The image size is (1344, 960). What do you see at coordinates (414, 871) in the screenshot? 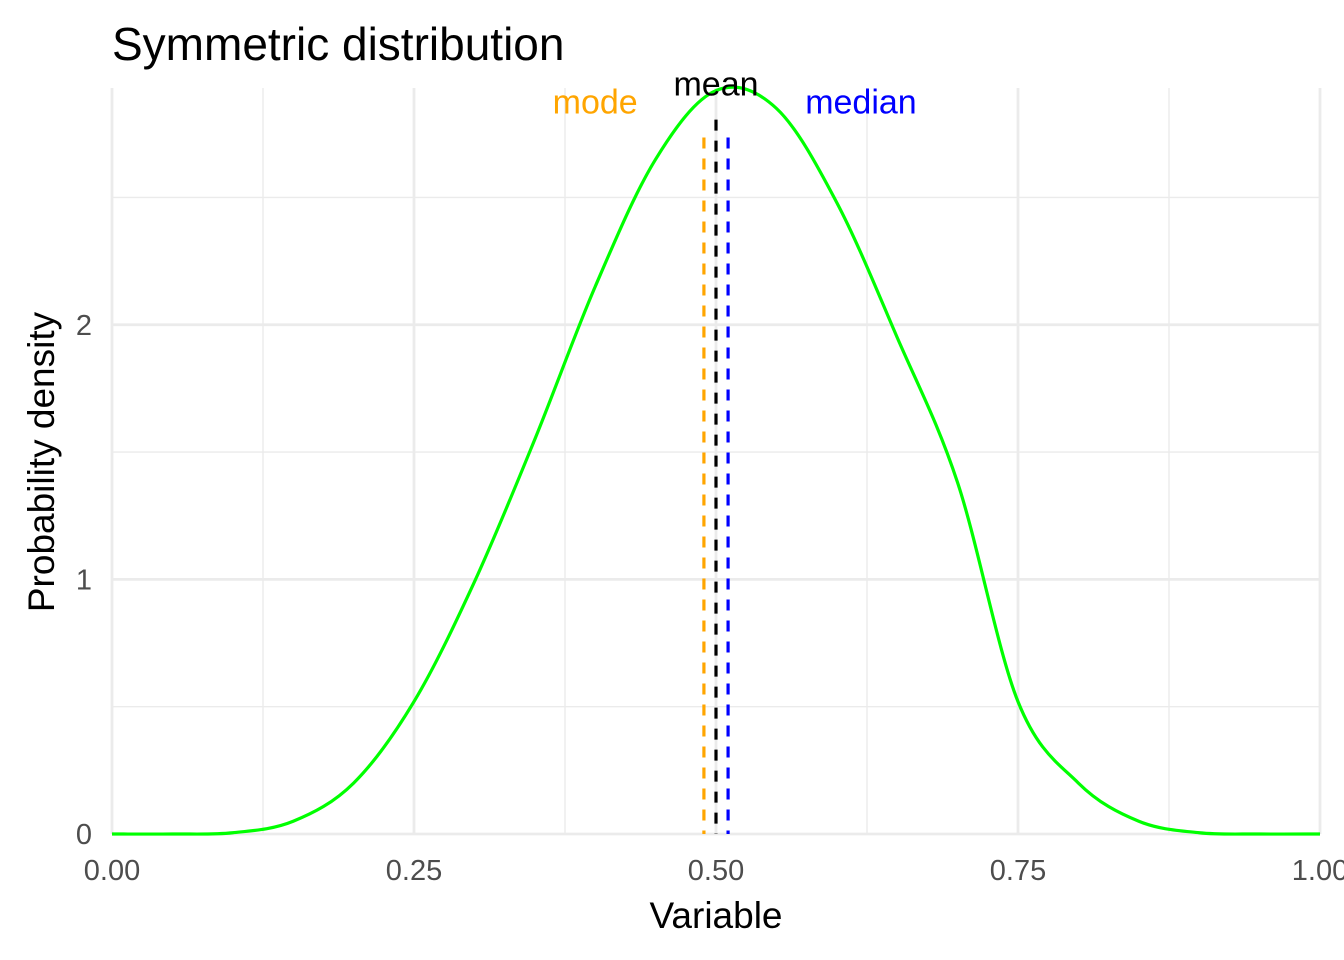
I see `x-tick-label: 0.25` at bounding box center [414, 871].